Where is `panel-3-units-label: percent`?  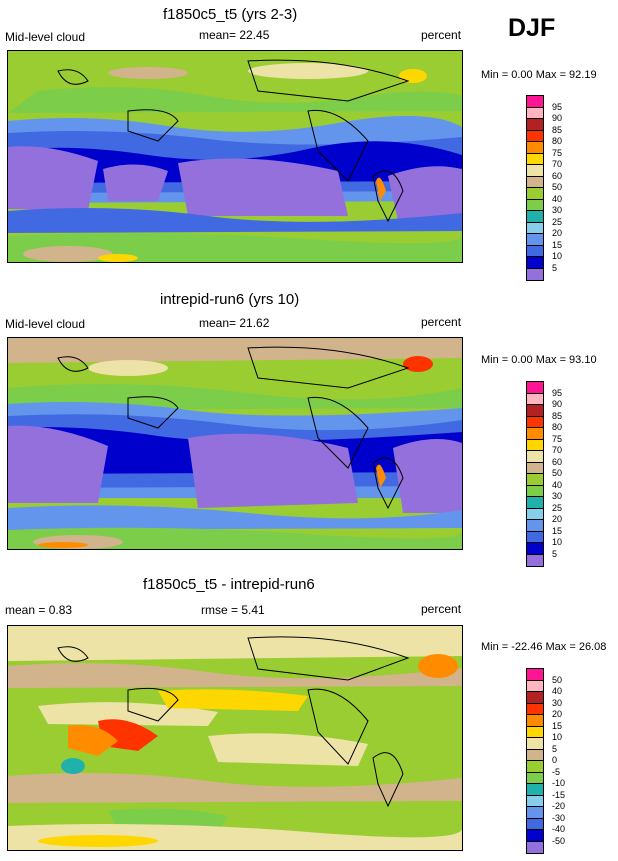
panel-3-units-label: percent is located at coordinates (441, 609).